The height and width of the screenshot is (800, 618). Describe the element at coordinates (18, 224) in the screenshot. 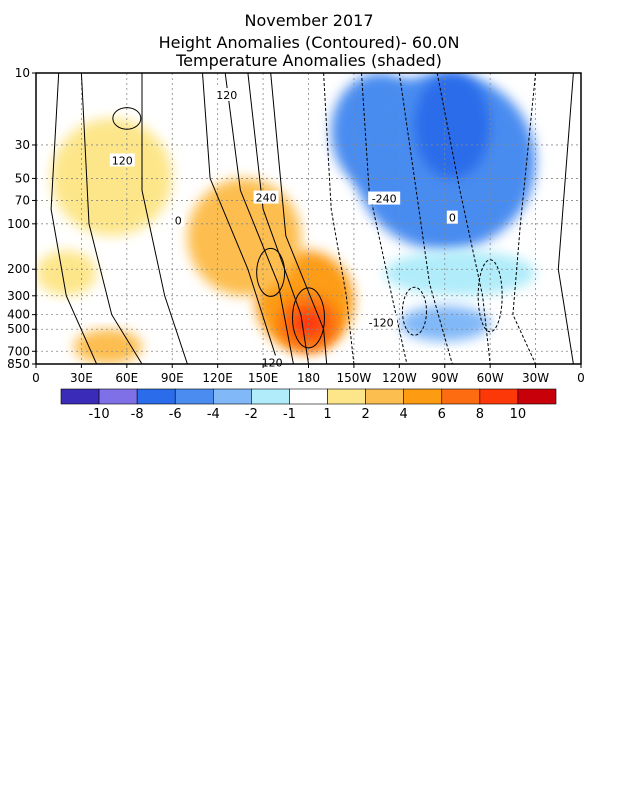

I see `y-tick-label: 100` at that location.